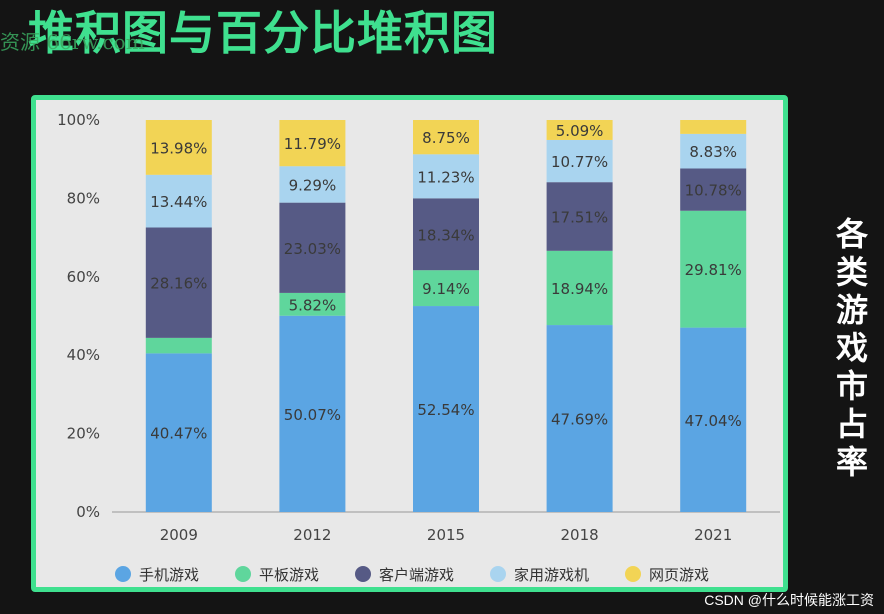 This screenshot has height=614, width=884. I want to click on legend-item: 手机游戏, so click(156, 574).